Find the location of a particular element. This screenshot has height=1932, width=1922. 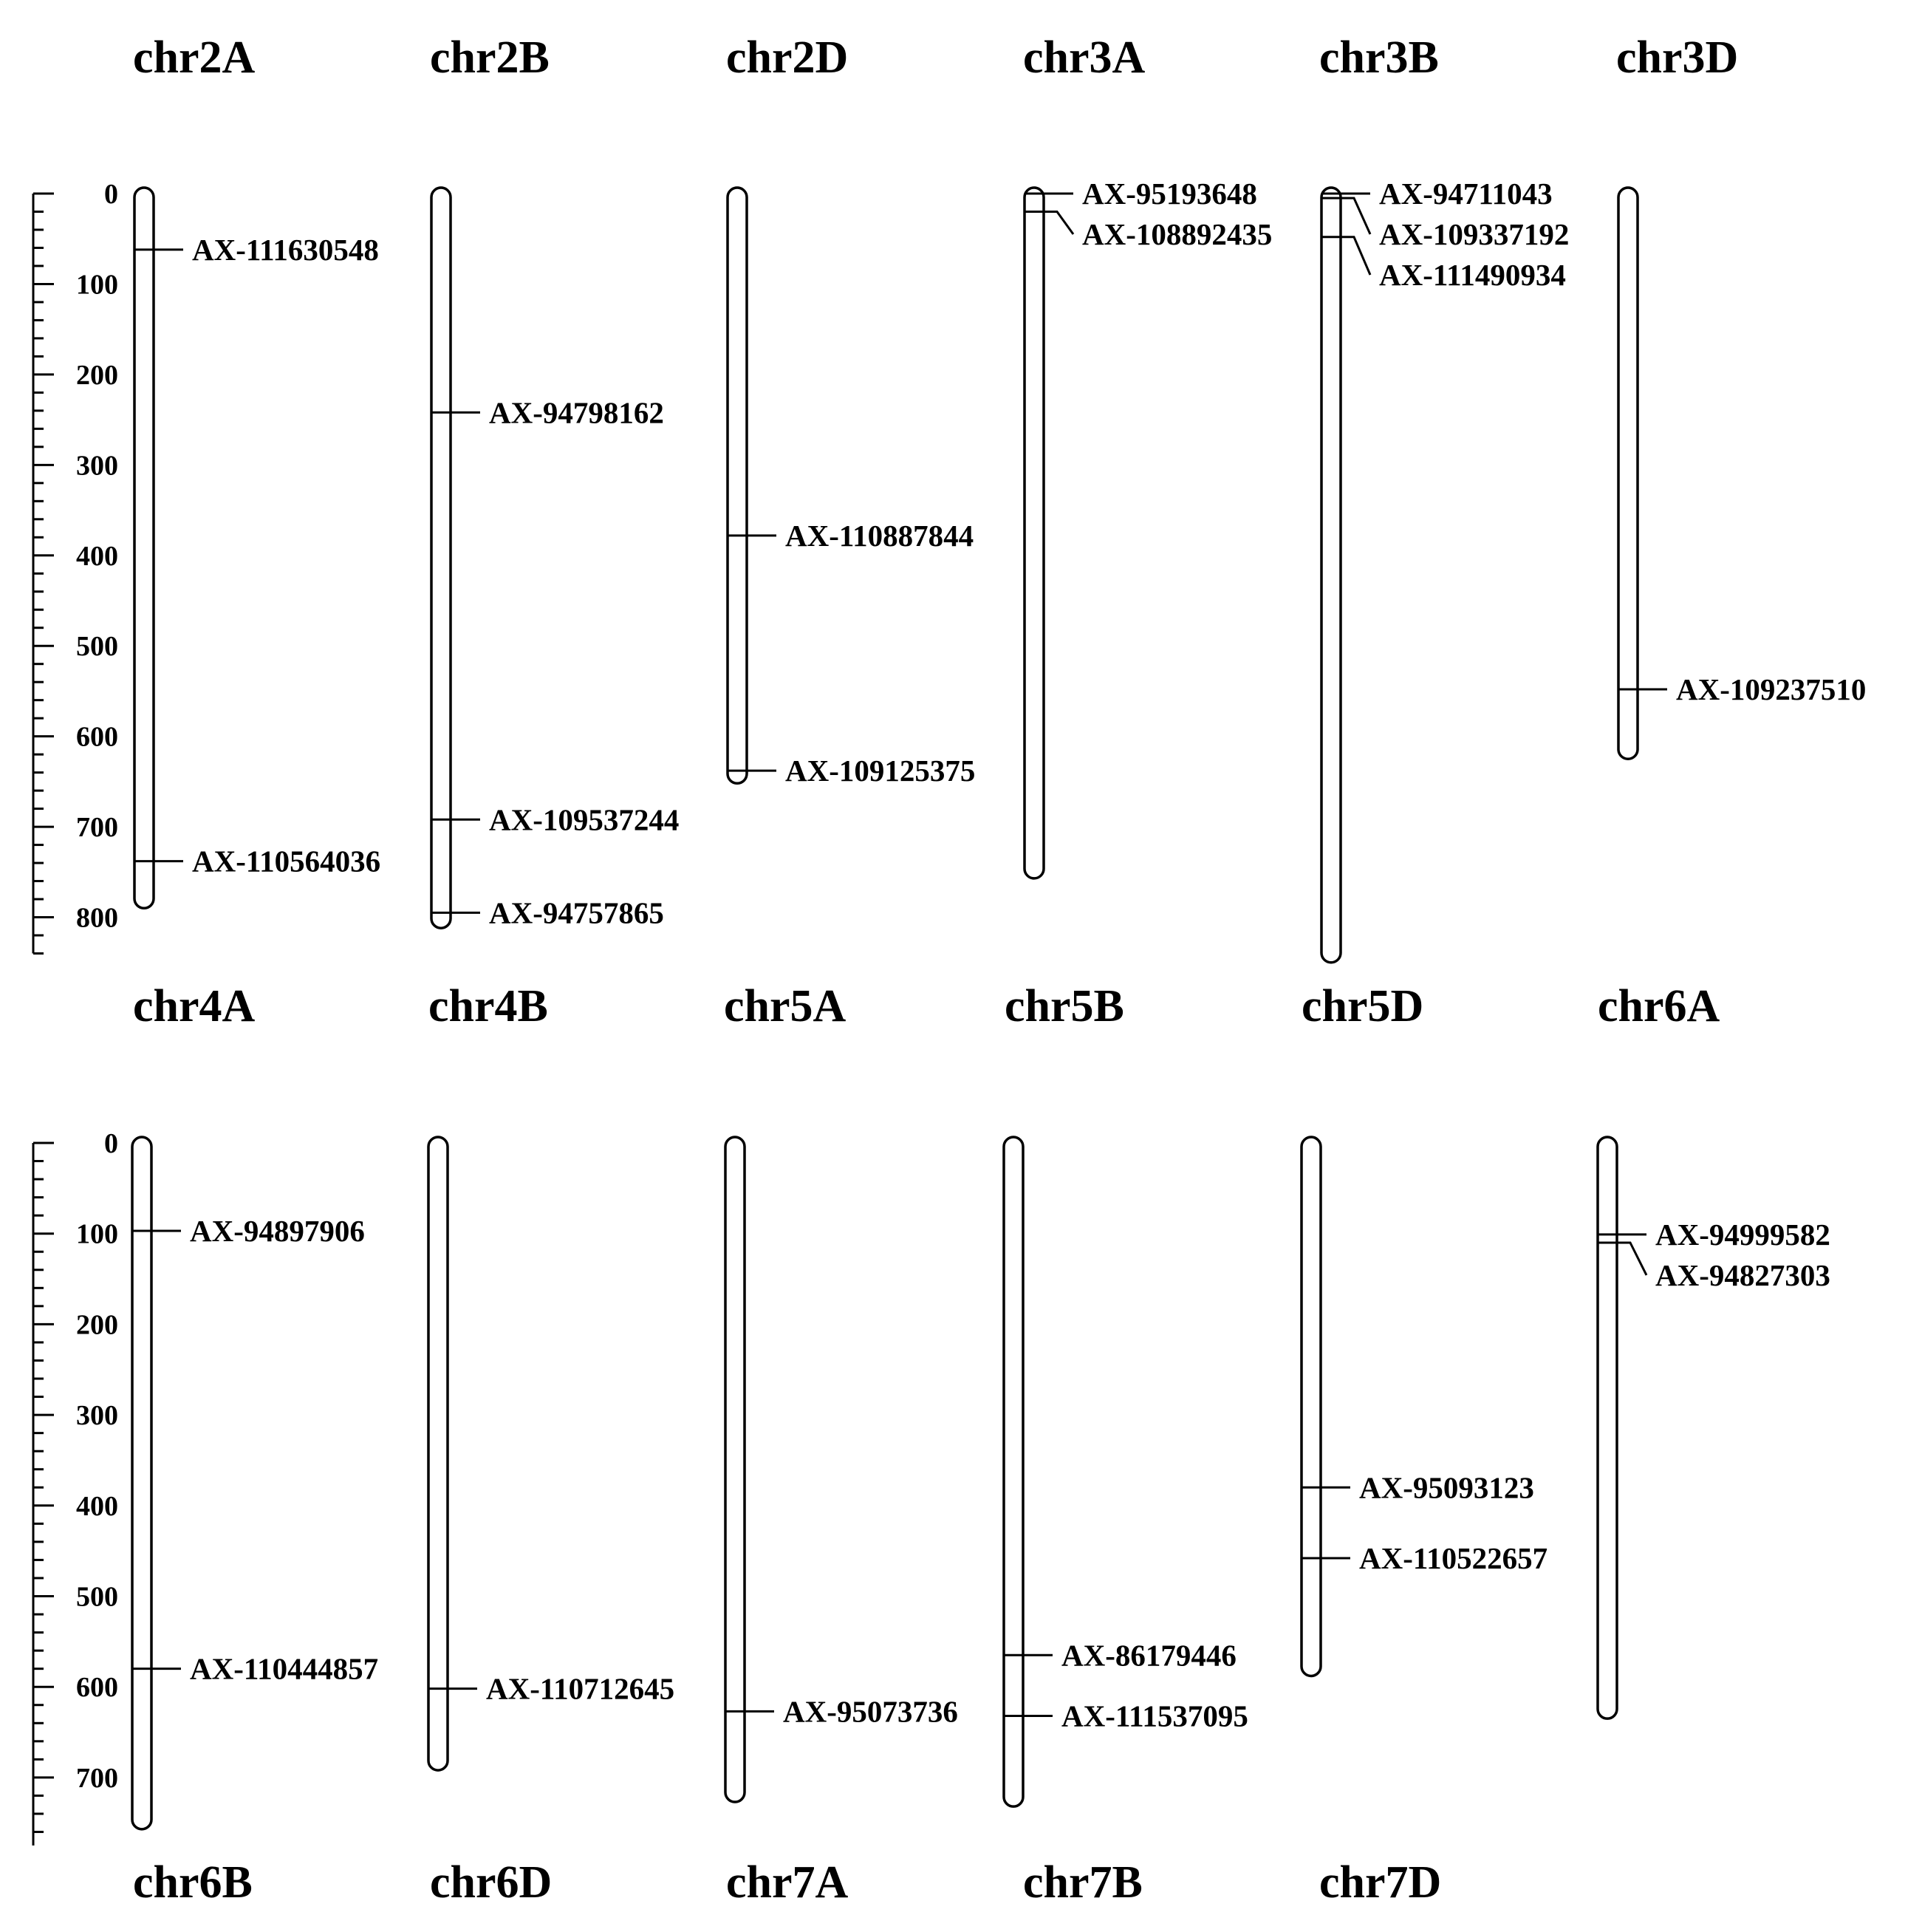

chromosome-title: chr5B is located at coordinates (1064, 1006).